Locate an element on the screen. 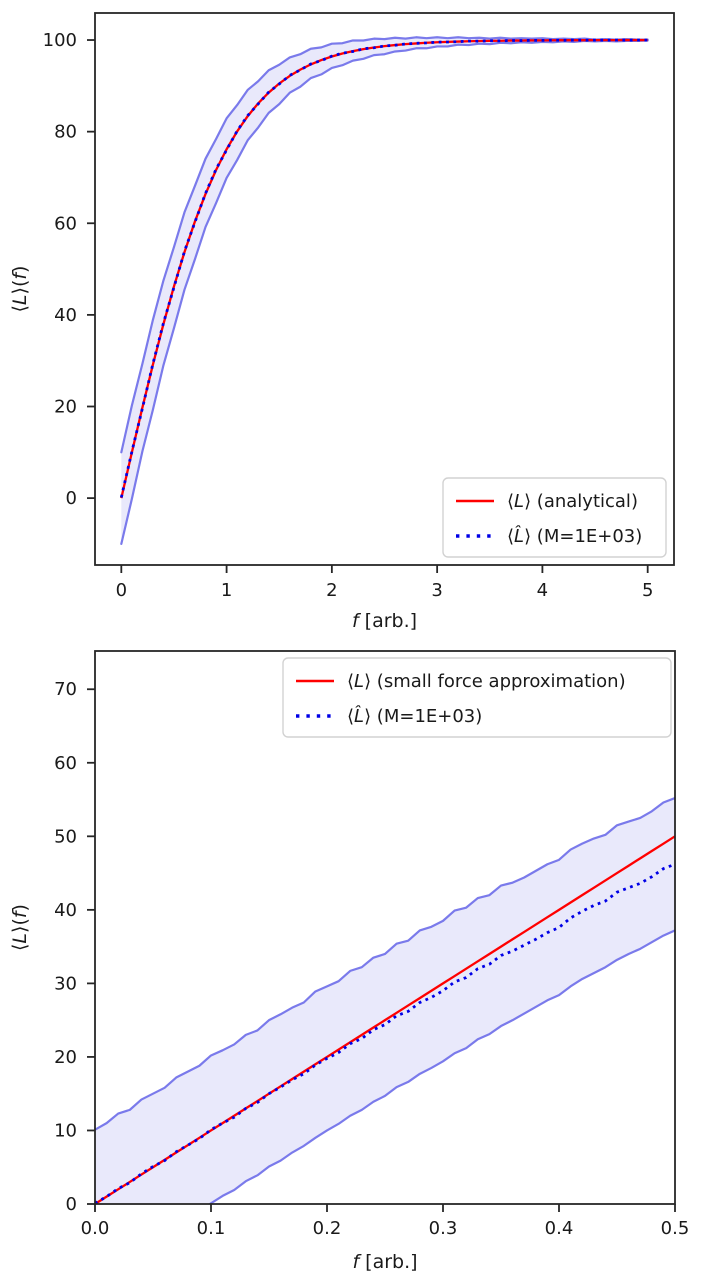 The height and width of the screenshot is (1281, 705). x-tick-label: 0.0 is located at coordinates (95, 1228).